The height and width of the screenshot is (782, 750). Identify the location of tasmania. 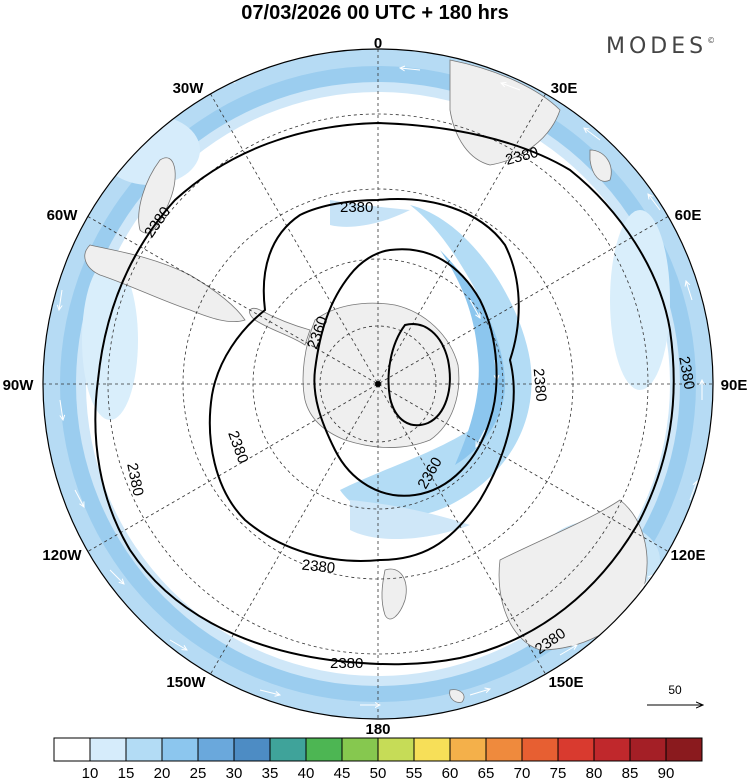
(457, 696).